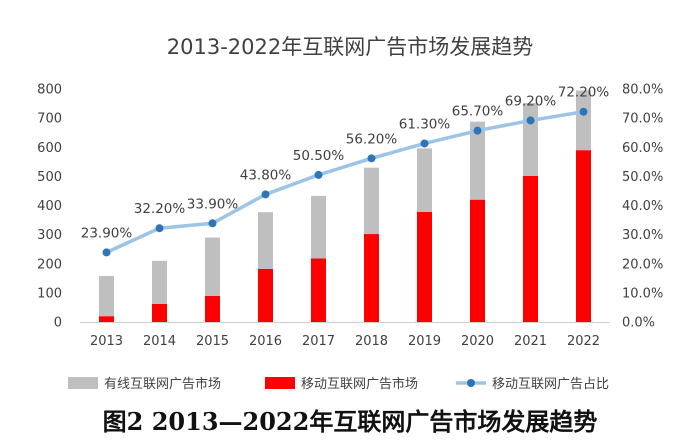  What do you see at coordinates (642, 148) in the screenshot?
I see `y-right-tick-label: 60.0%` at bounding box center [642, 148].